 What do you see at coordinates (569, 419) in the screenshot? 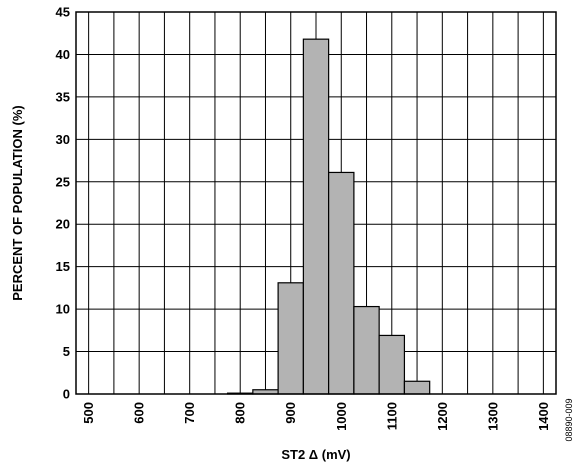
I see `figure-id-label: 08890-009` at bounding box center [569, 419].